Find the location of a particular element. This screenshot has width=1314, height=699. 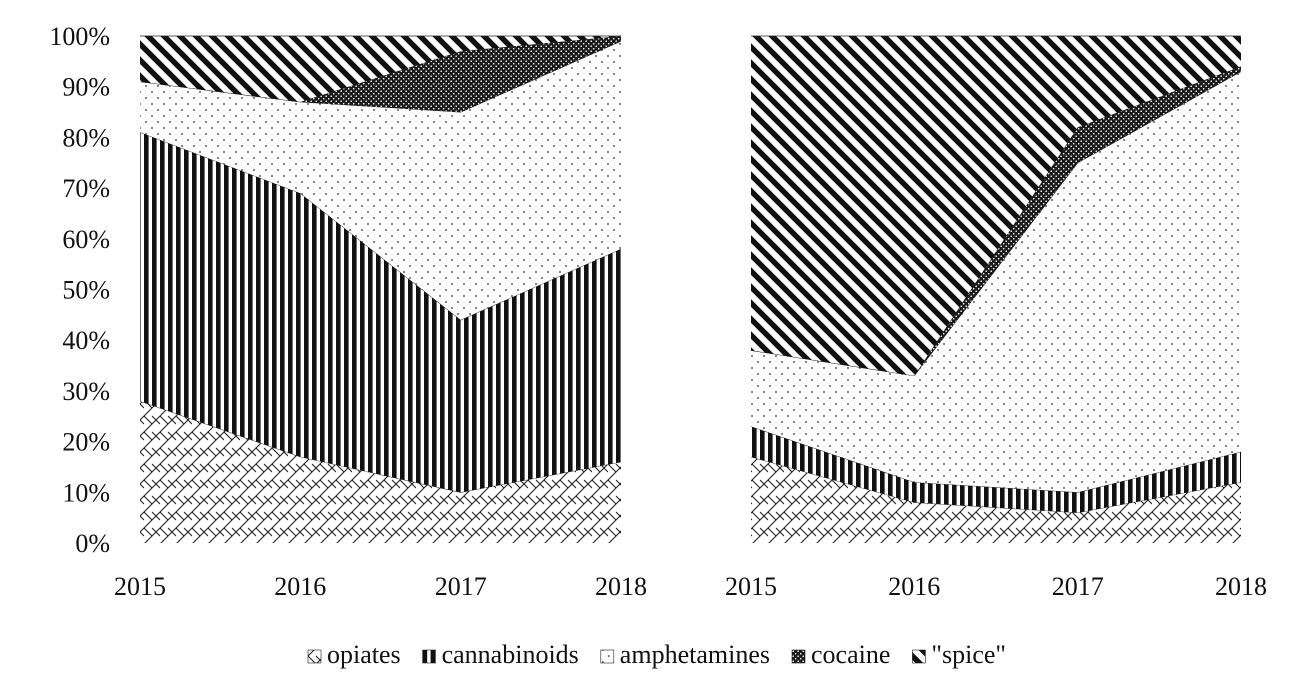

legend-swatch-cocaine is located at coordinates (798, 656).